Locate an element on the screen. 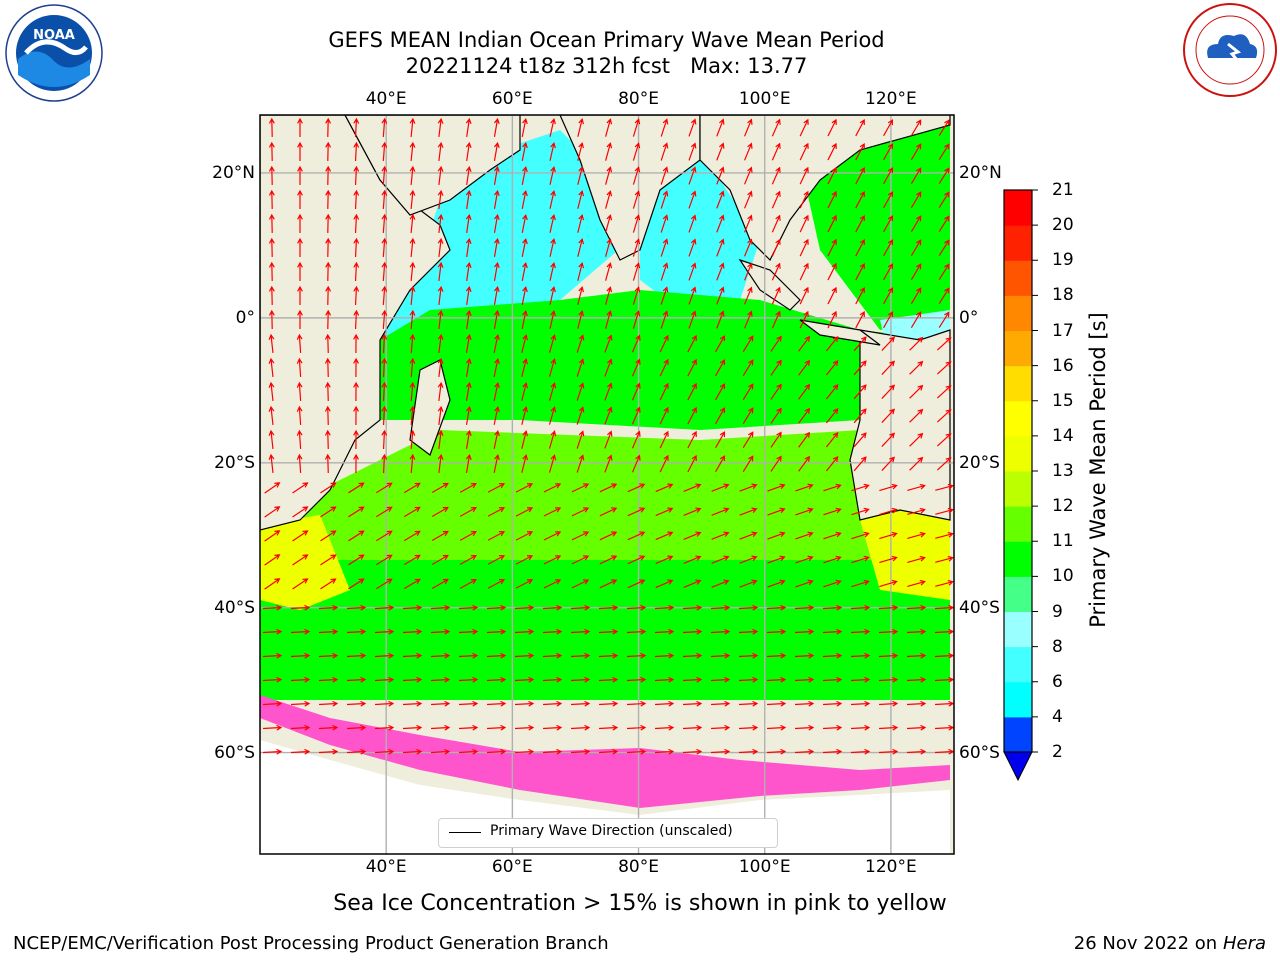  colorbar-tick-label: 11 is located at coordinates (1063, 541).